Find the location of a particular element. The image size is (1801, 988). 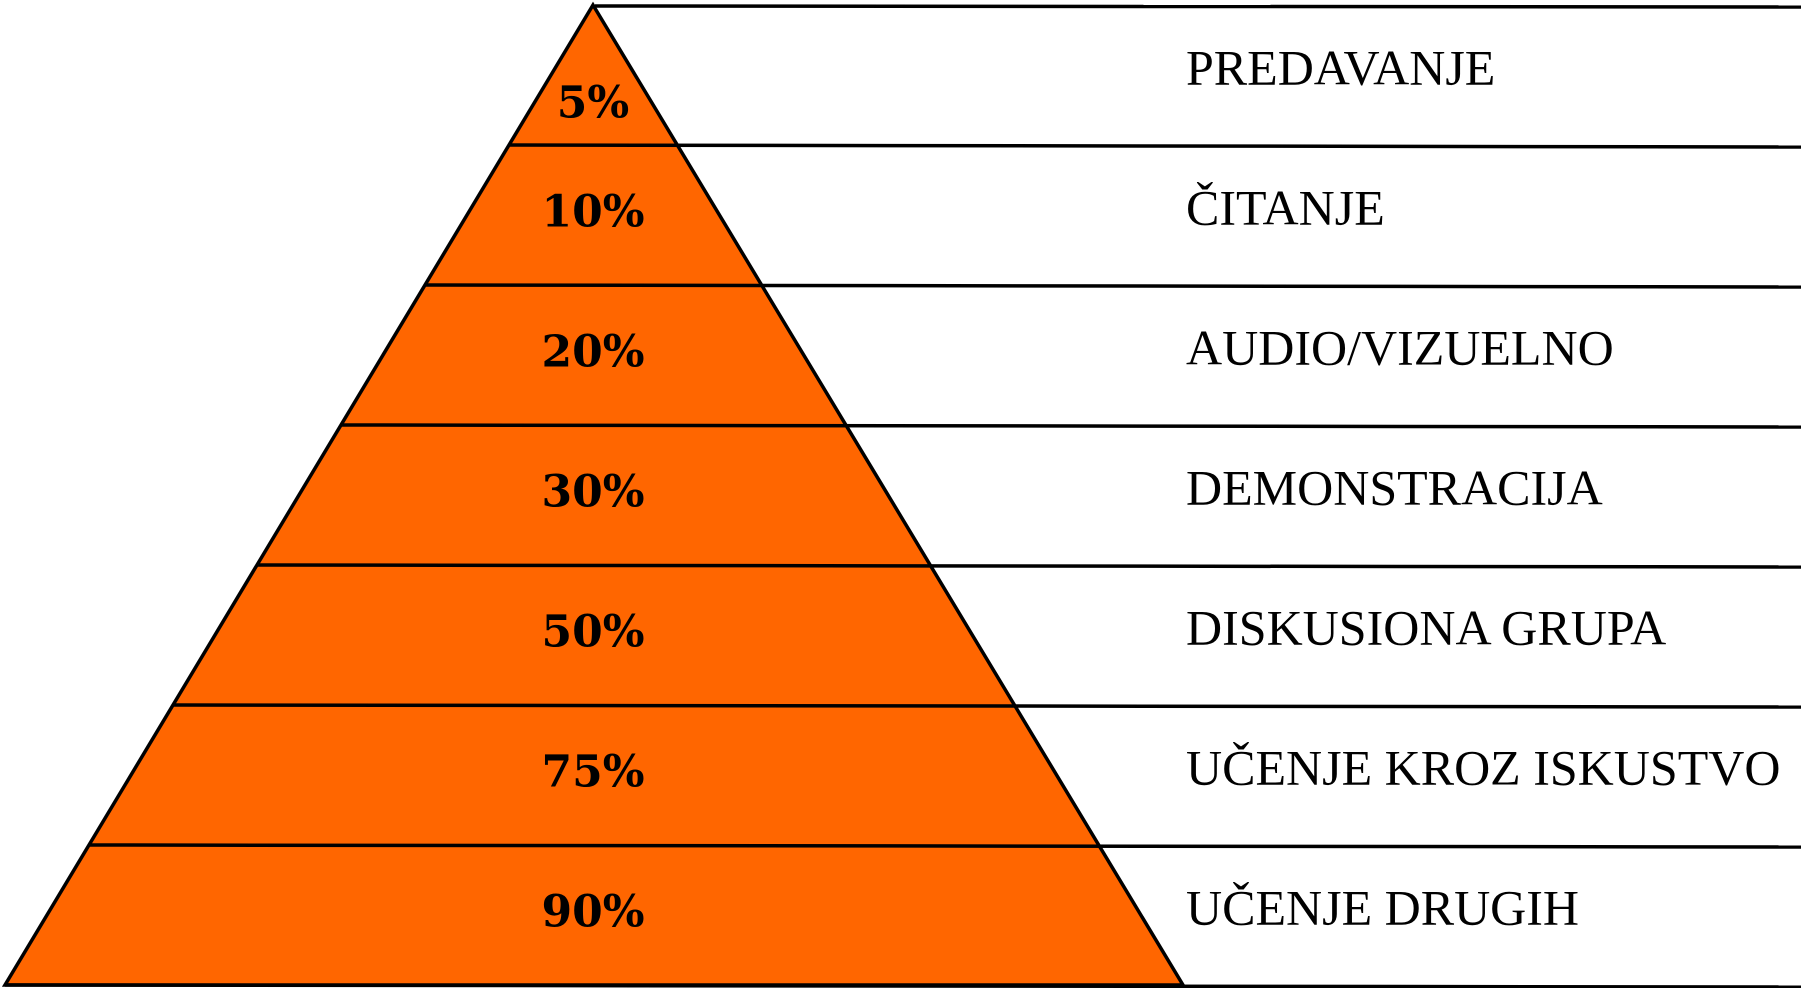

level-label: DEMONSTRACIJA is located at coordinates (1394, 487).